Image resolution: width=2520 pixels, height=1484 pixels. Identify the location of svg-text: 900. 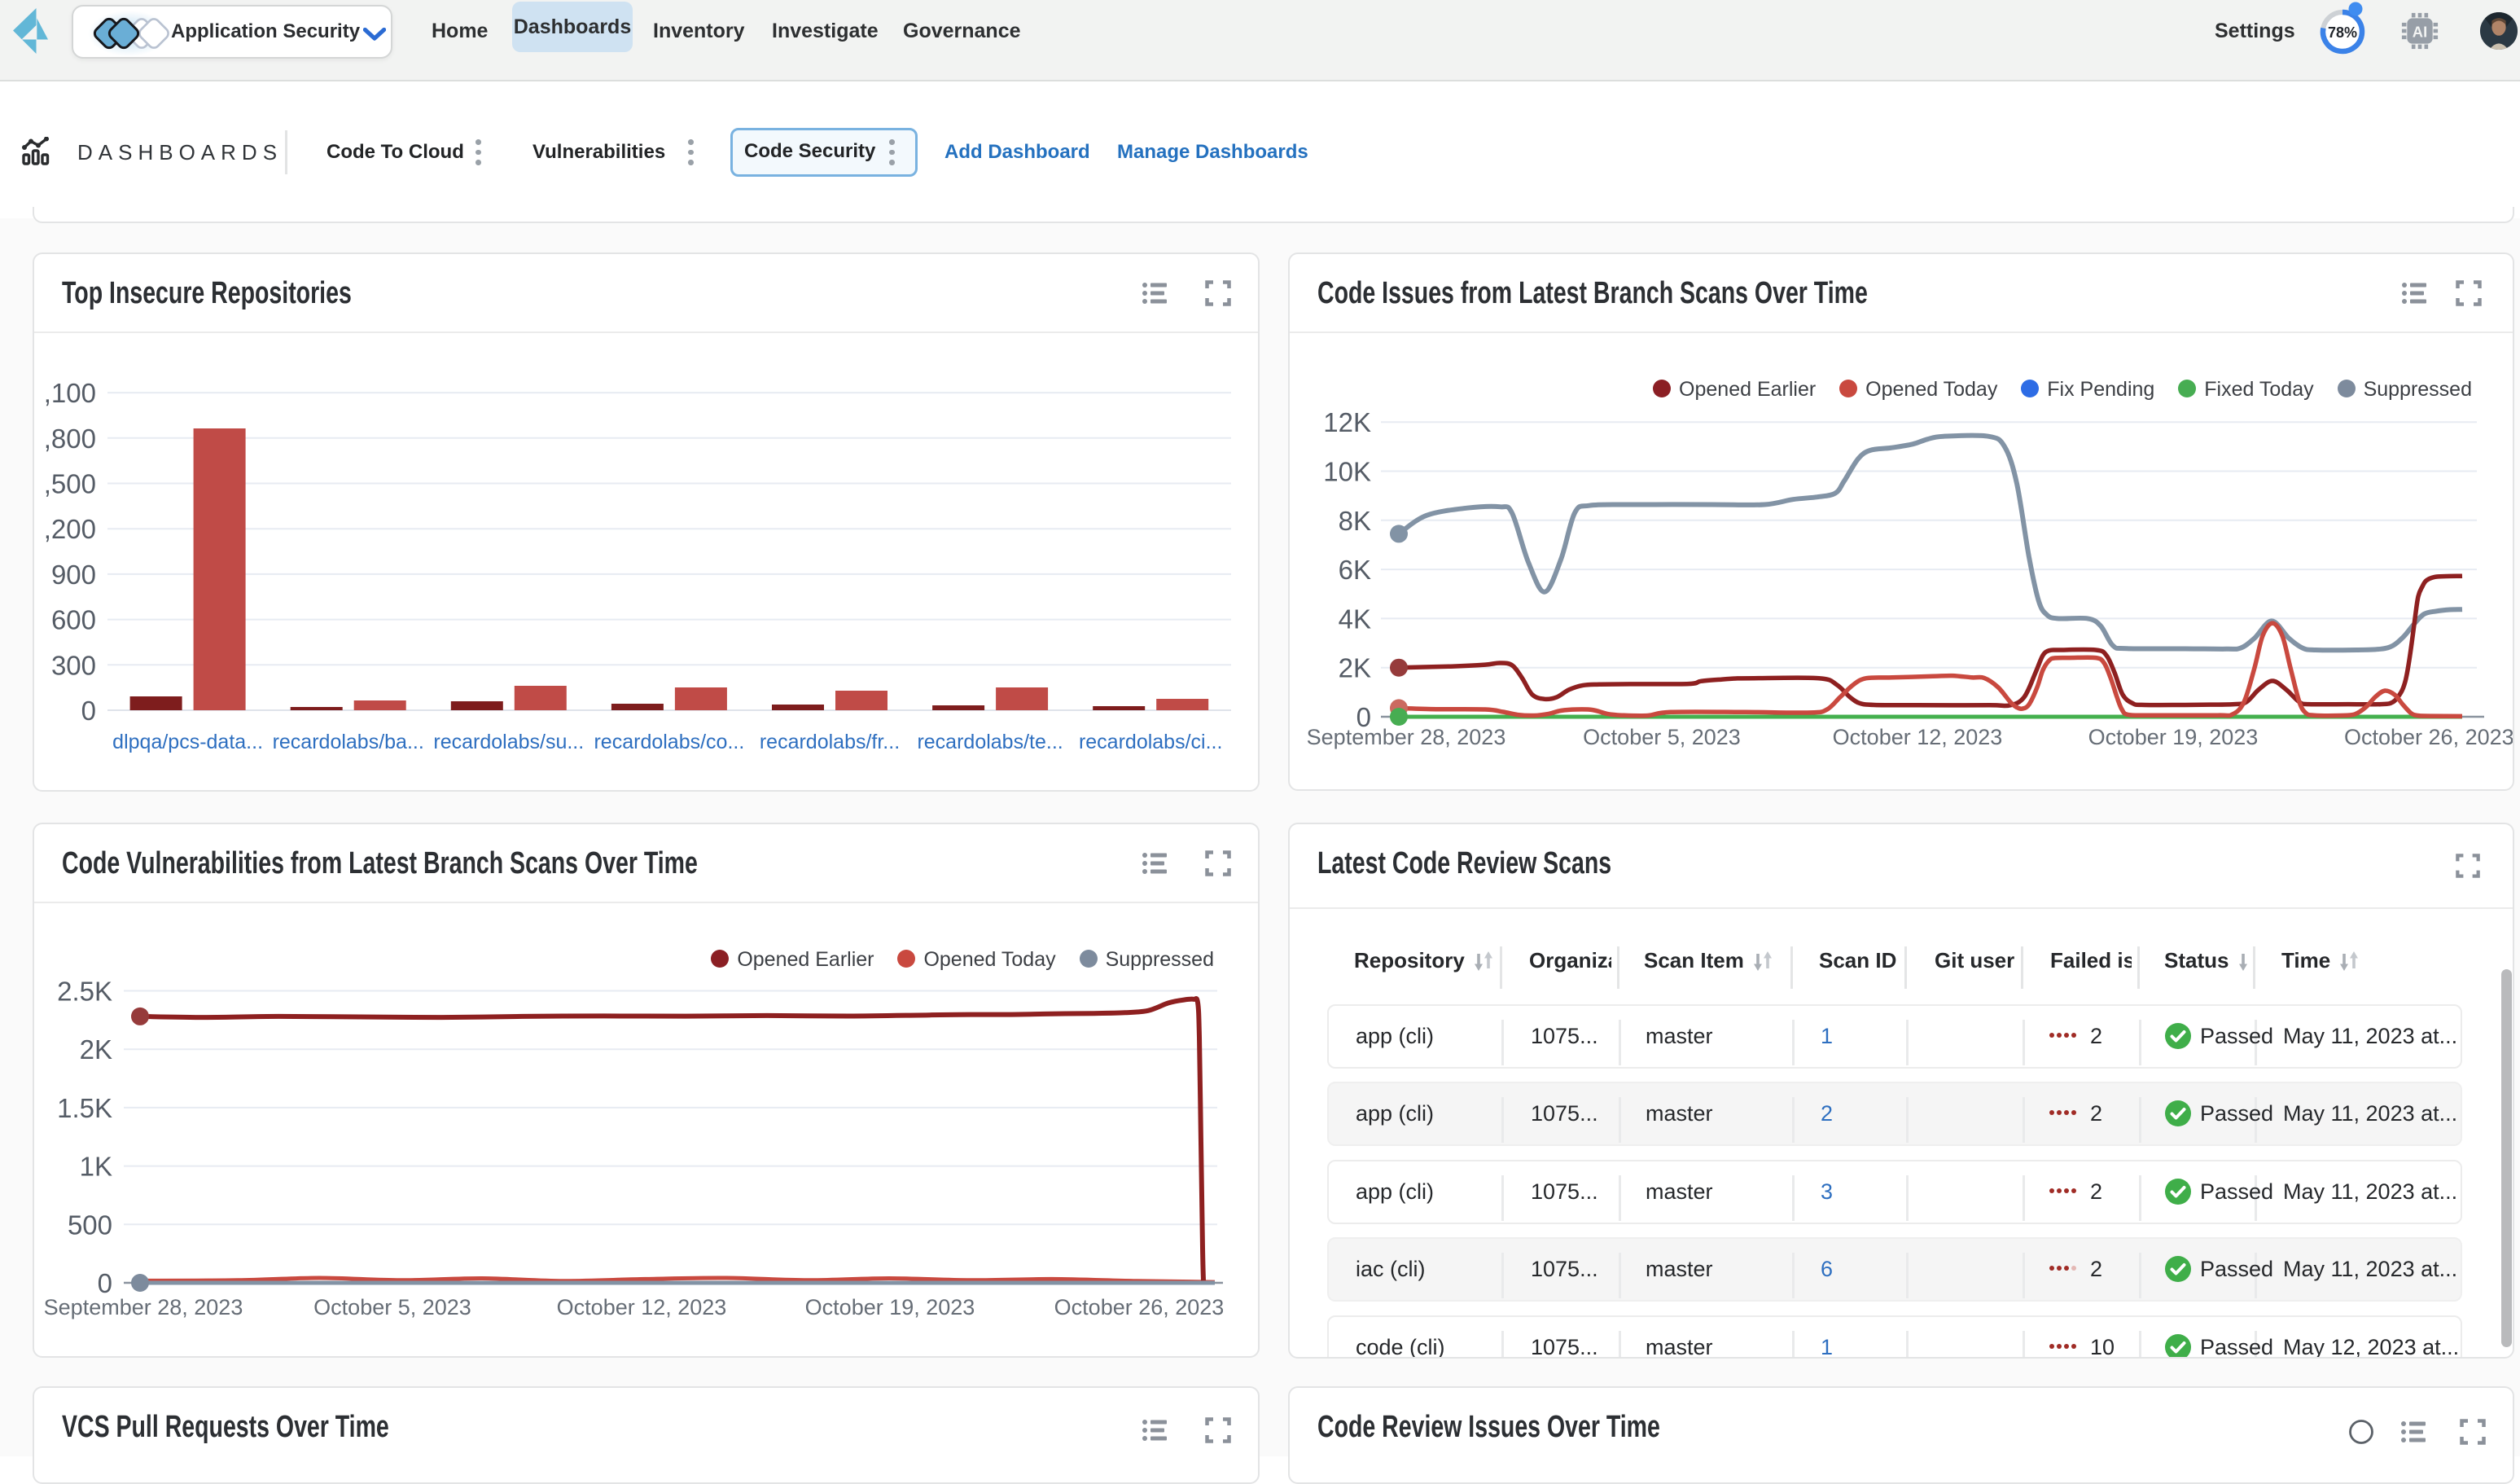
(73, 575).